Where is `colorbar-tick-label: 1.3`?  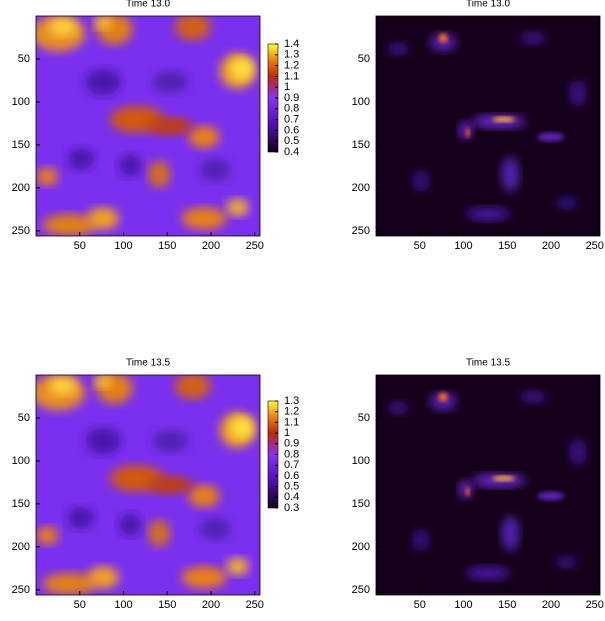
colorbar-tick-label: 1.3 is located at coordinates (291, 401).